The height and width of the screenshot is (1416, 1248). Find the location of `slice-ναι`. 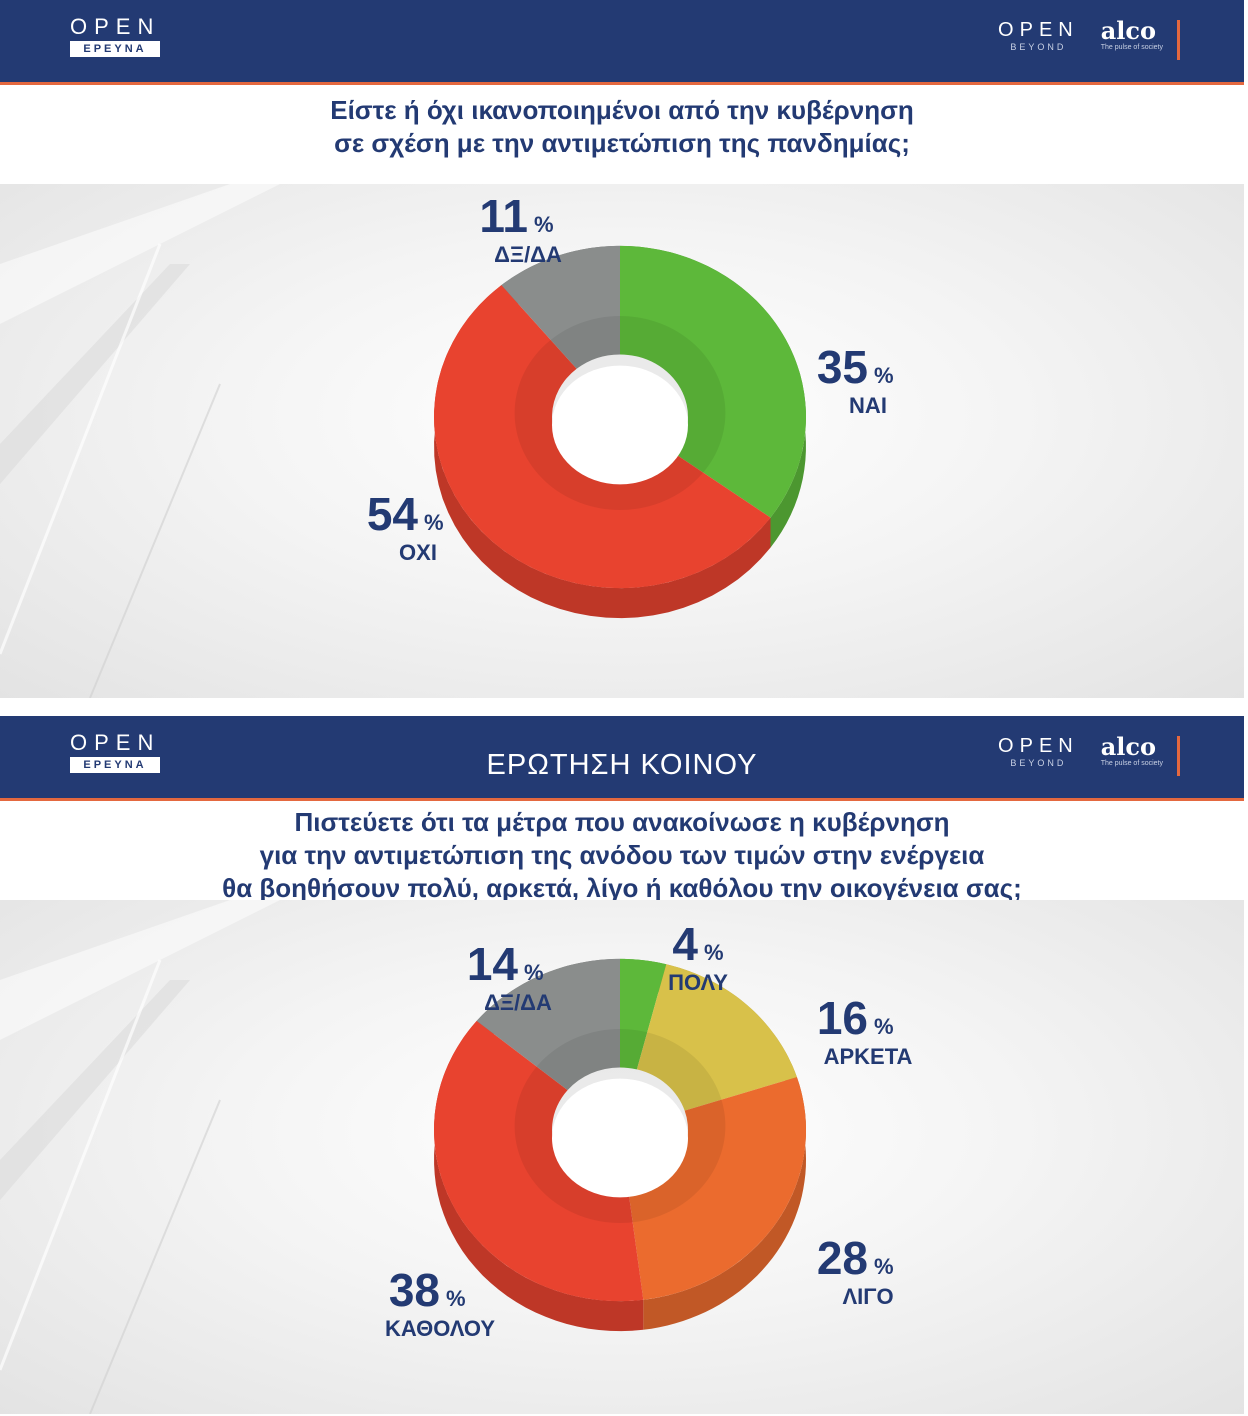

slice-ναι is located at coordinates (713, 381).